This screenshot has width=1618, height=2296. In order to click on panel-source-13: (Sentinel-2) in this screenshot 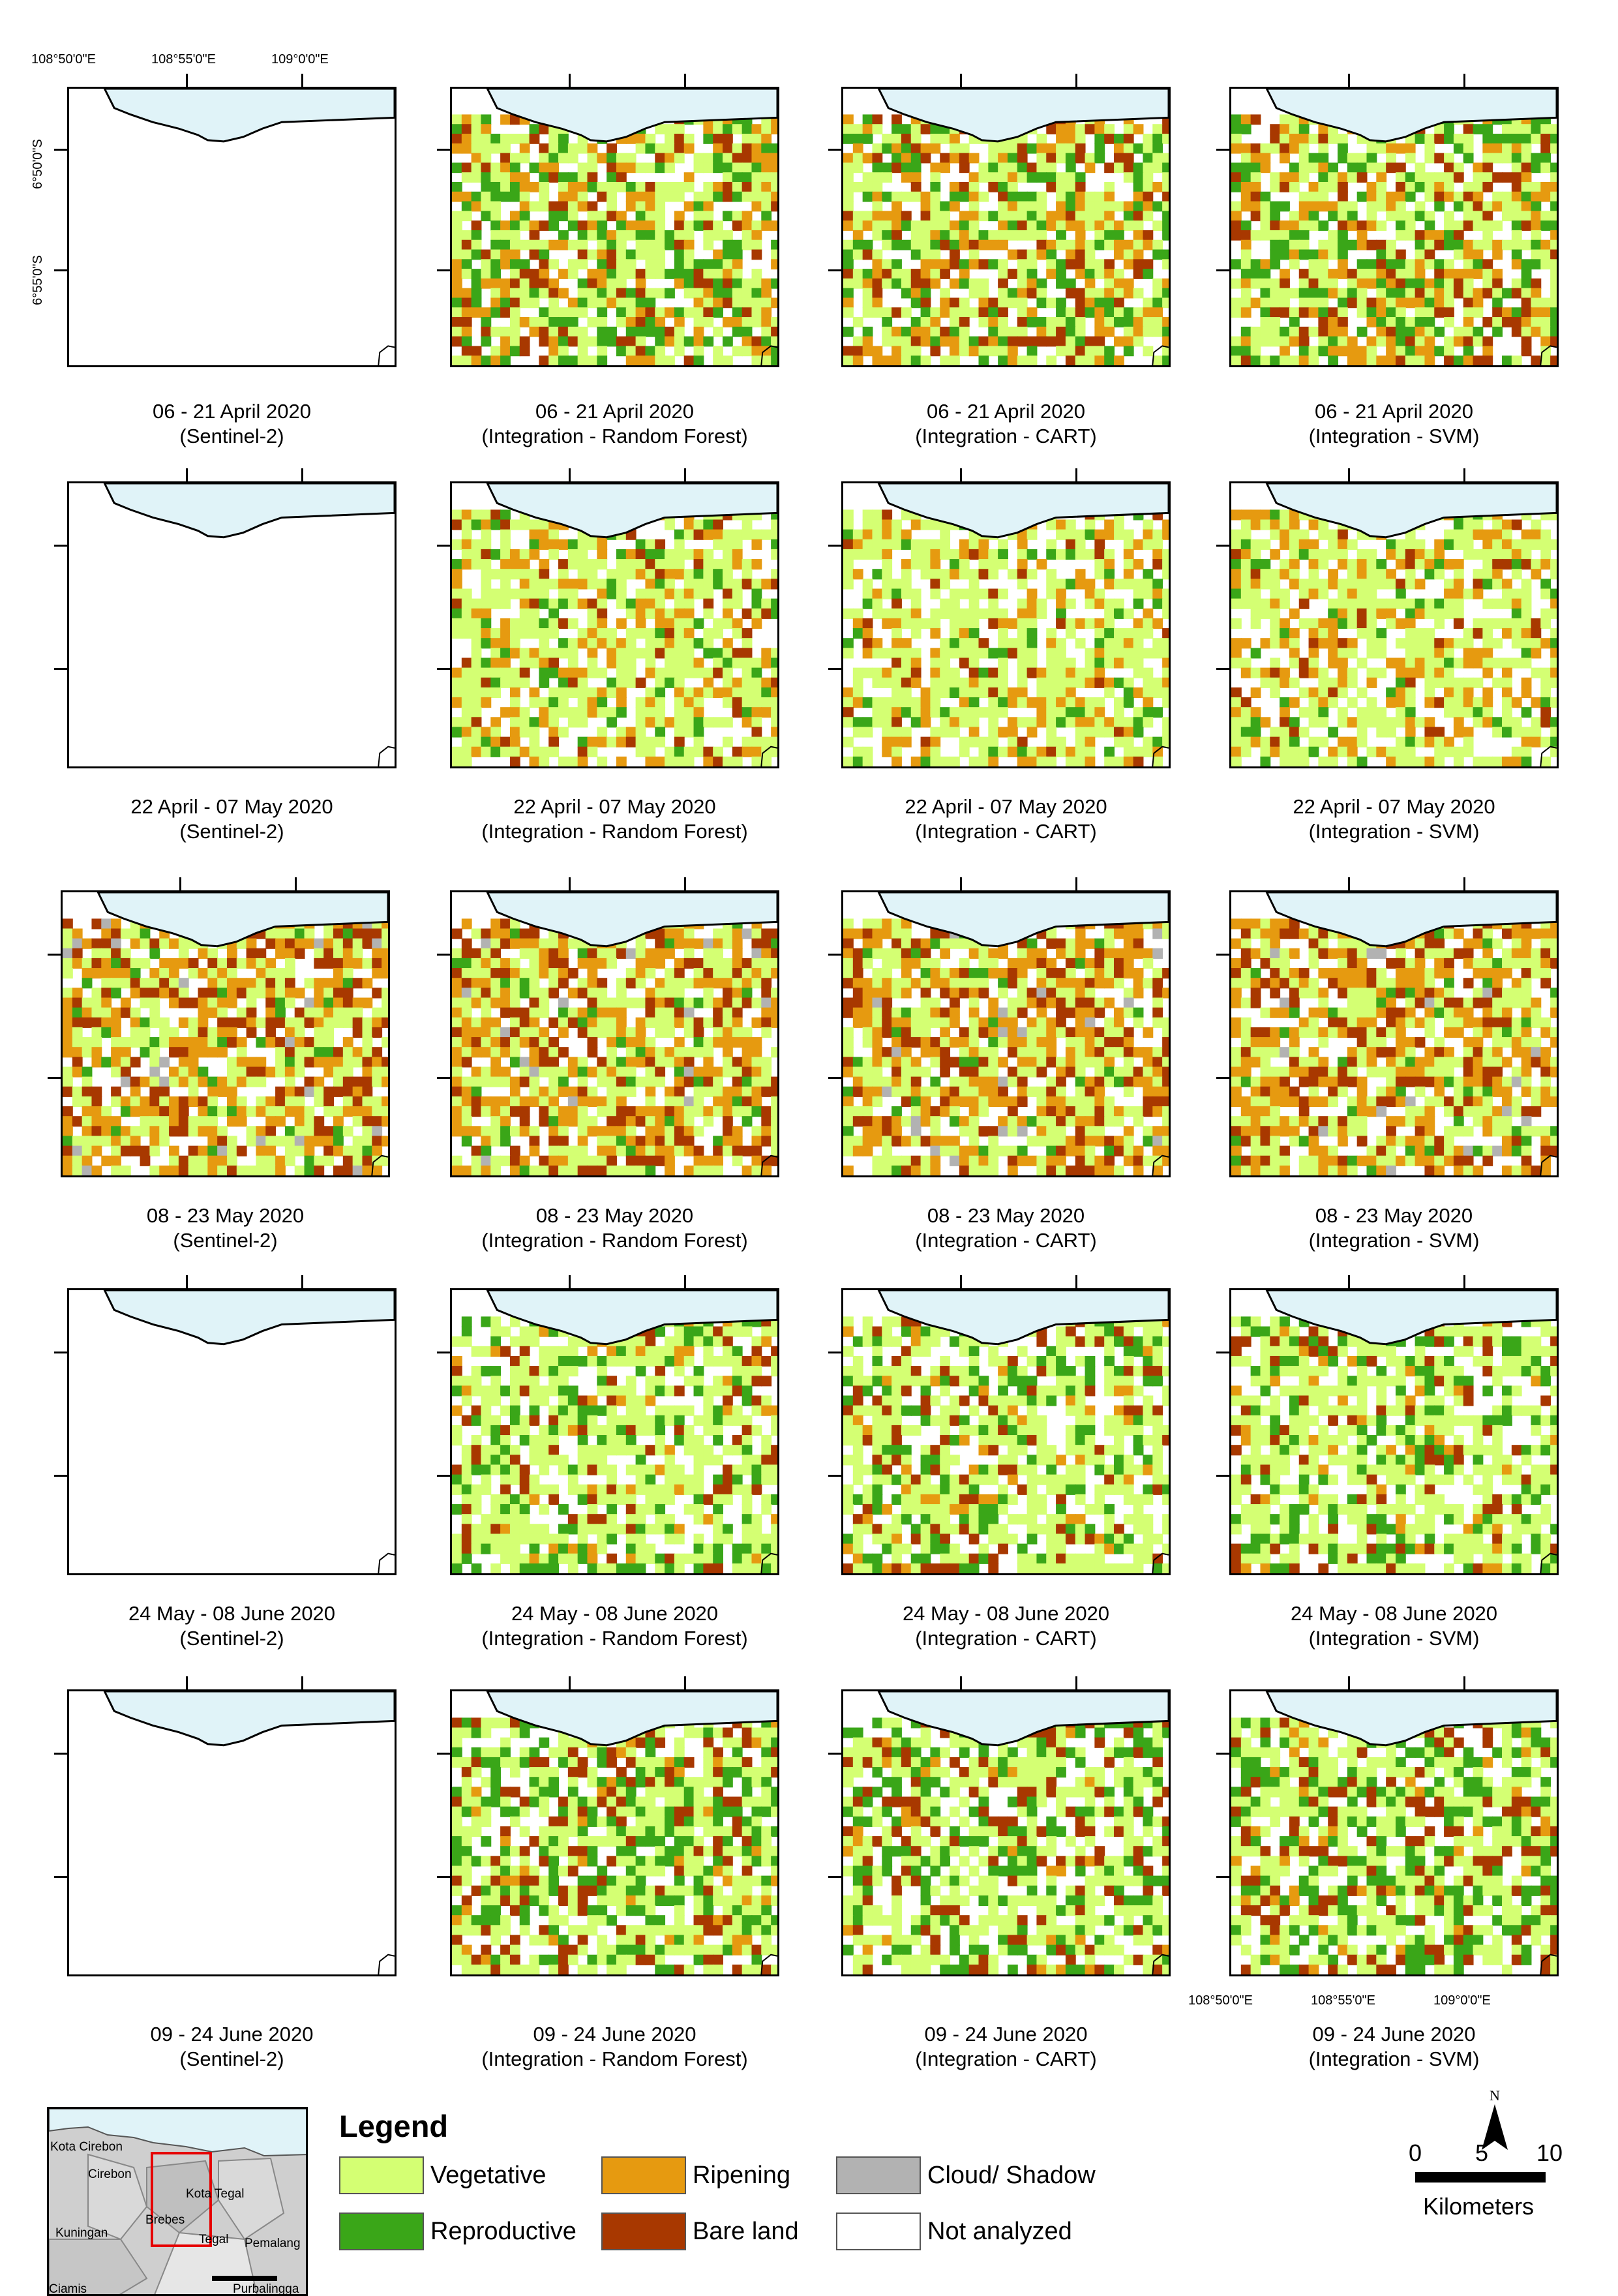, I will do `click(233, 1638)`.